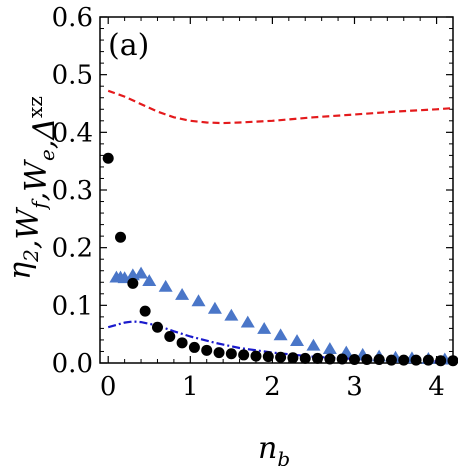 This screenshot has width=458, height=466. Describe the element at coordinates (72, 133) in the screenshot. I see `y-tick-label: 0.4` at that location.